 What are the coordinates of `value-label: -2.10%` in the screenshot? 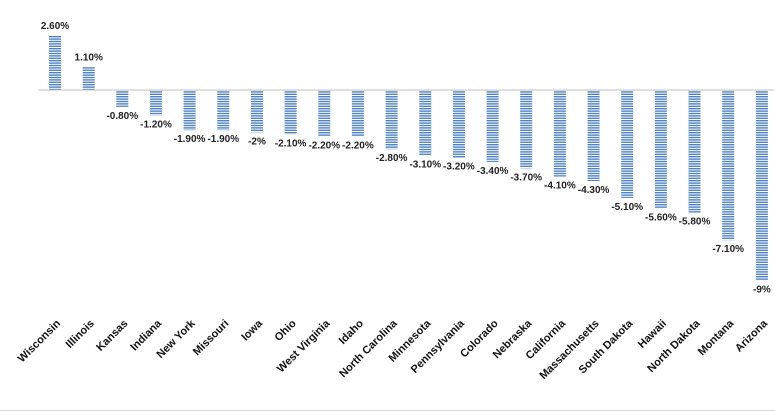 It's located at (291, 143).